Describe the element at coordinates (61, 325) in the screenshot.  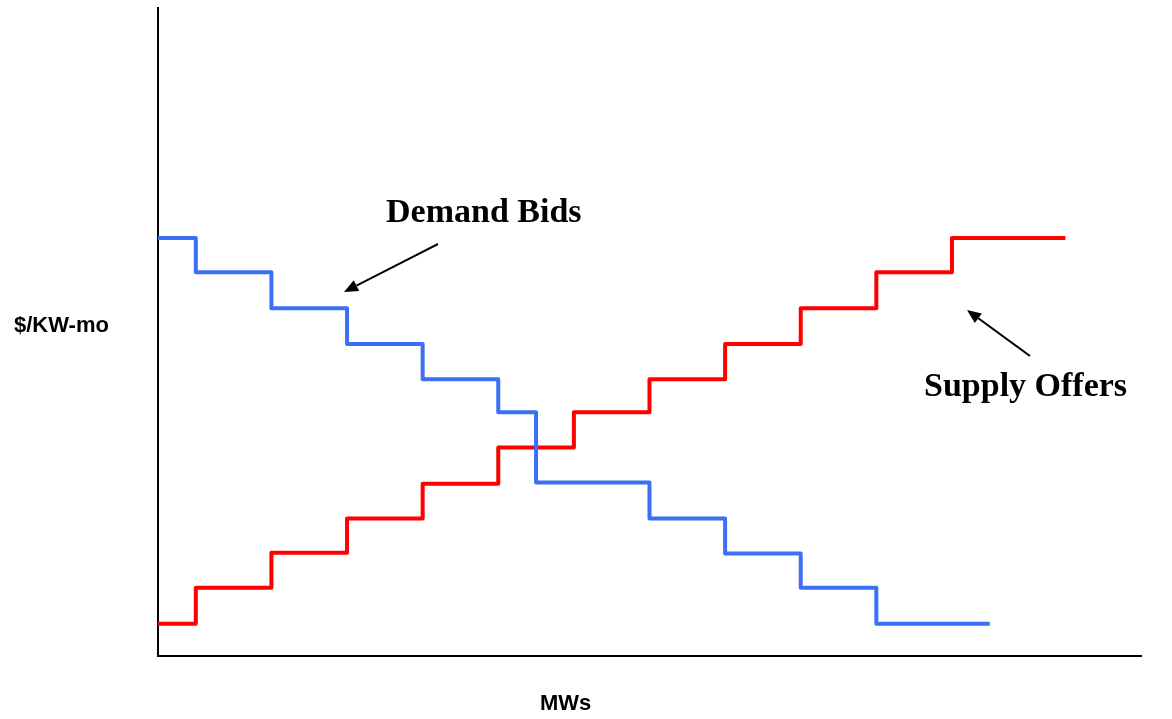
I see `y-axis-title: $/KW-mo` at that location.